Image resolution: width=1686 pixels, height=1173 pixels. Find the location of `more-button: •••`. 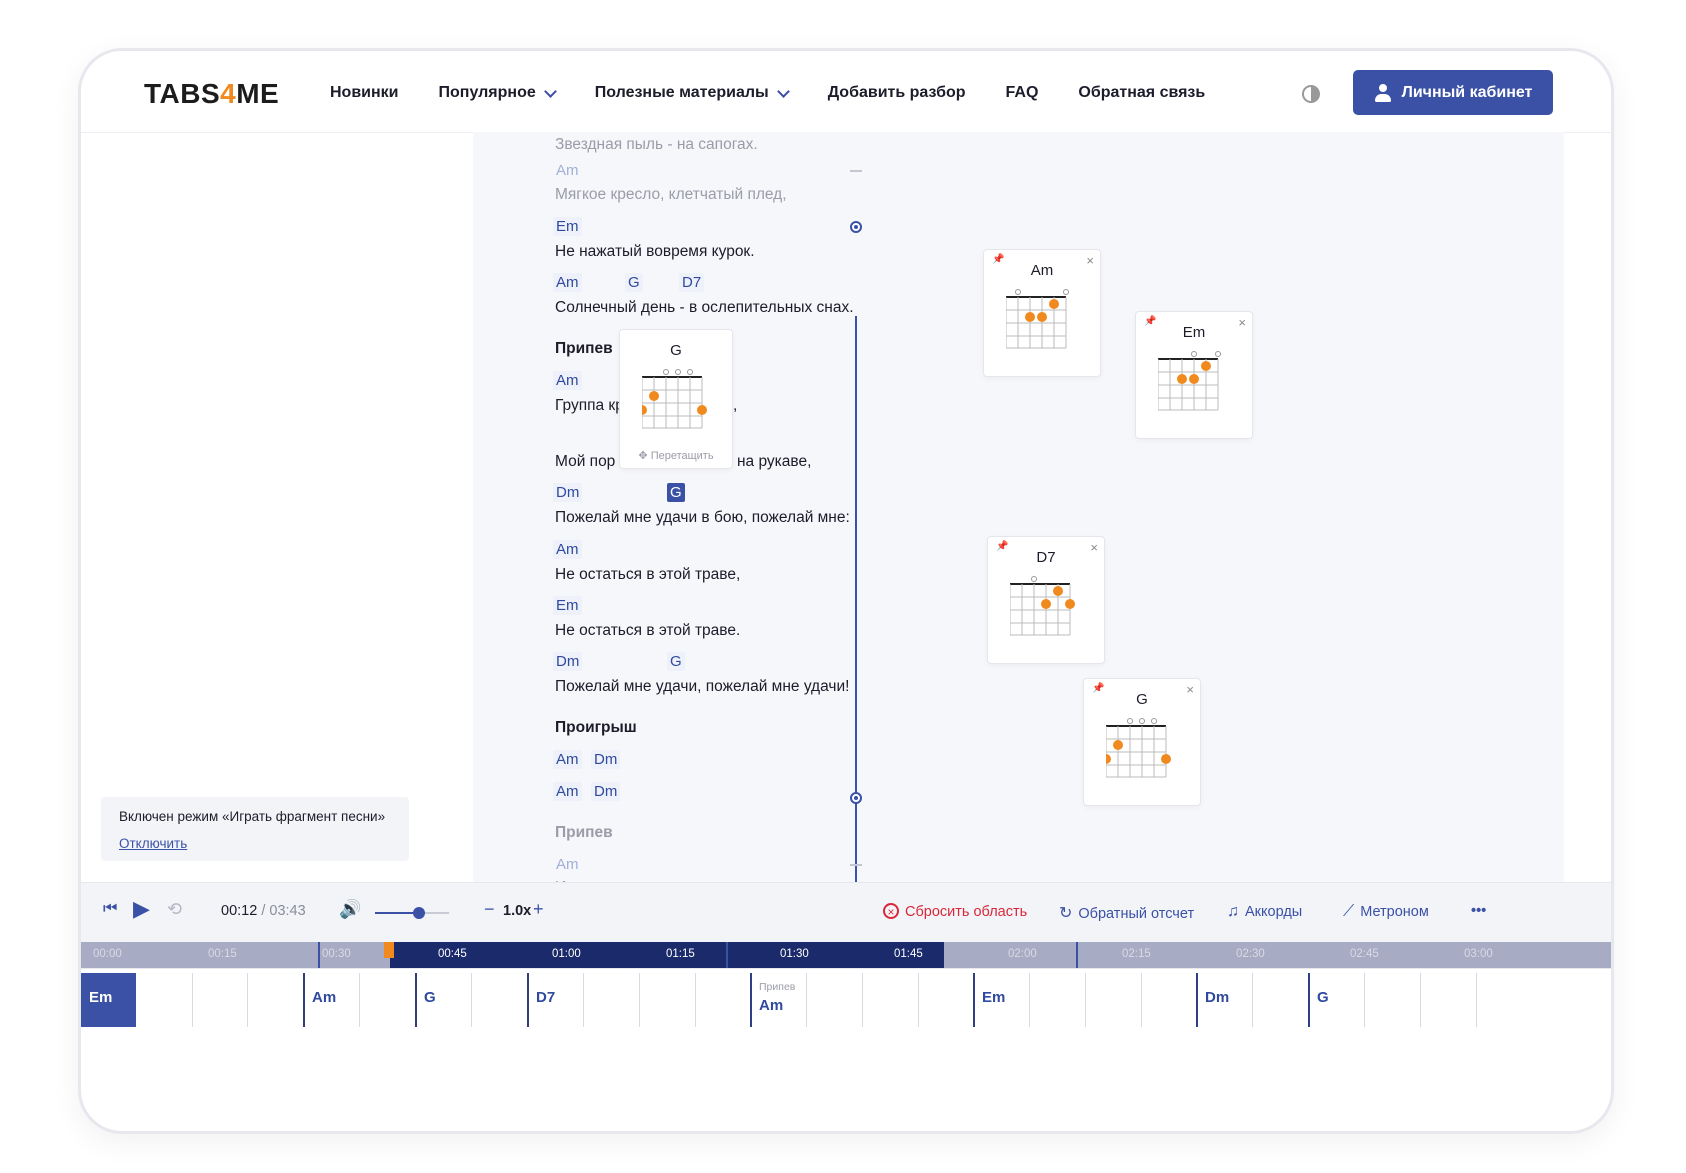

more-button: ••• is located at coordinates (1479, 911).